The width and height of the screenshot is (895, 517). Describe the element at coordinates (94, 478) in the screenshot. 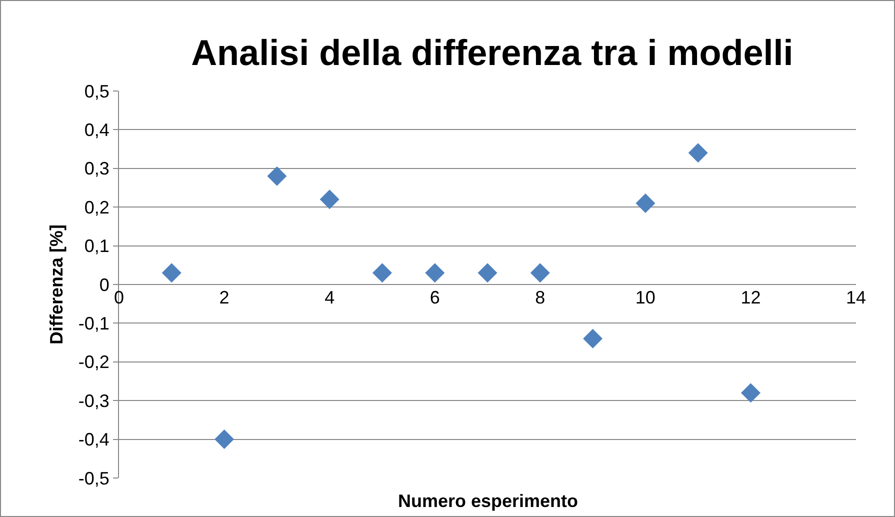

I see `y-tick-label: -0,5` at that location.